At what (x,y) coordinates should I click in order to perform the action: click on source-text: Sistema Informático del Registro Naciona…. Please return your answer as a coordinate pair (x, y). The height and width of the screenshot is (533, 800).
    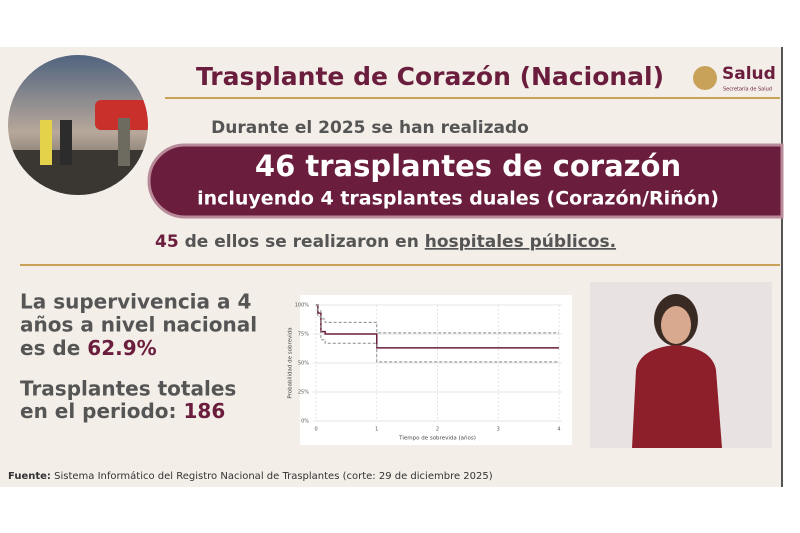
    Looking at the image, I should click on (273, 476).